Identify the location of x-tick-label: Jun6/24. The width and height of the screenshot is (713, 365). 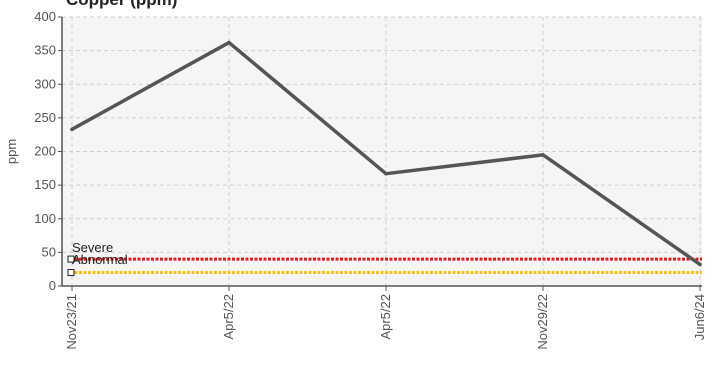
(699, 317).